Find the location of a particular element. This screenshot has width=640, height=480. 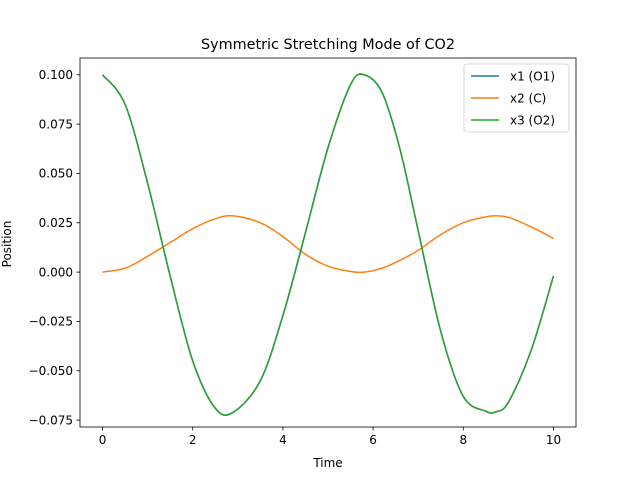

y-tick-label: −0.050 is located at coordinates (51, 371).